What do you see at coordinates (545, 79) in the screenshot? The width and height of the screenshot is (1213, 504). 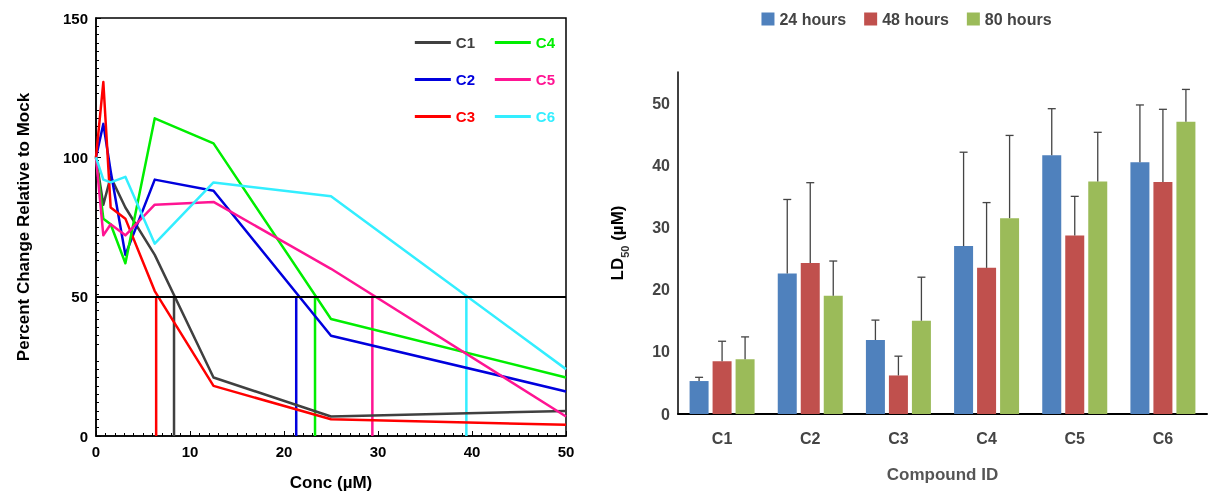 I see `legend-label: C5` at bounding box center [545, 79].